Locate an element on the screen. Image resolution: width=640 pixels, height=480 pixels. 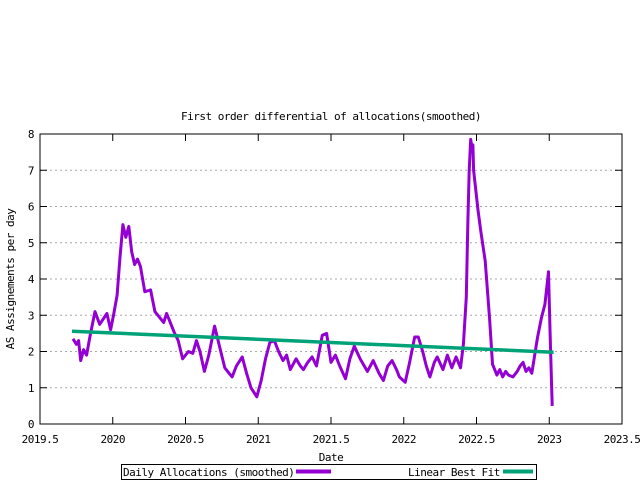
x-tick-label: 2020.5 is located at coordinates (185, 439).